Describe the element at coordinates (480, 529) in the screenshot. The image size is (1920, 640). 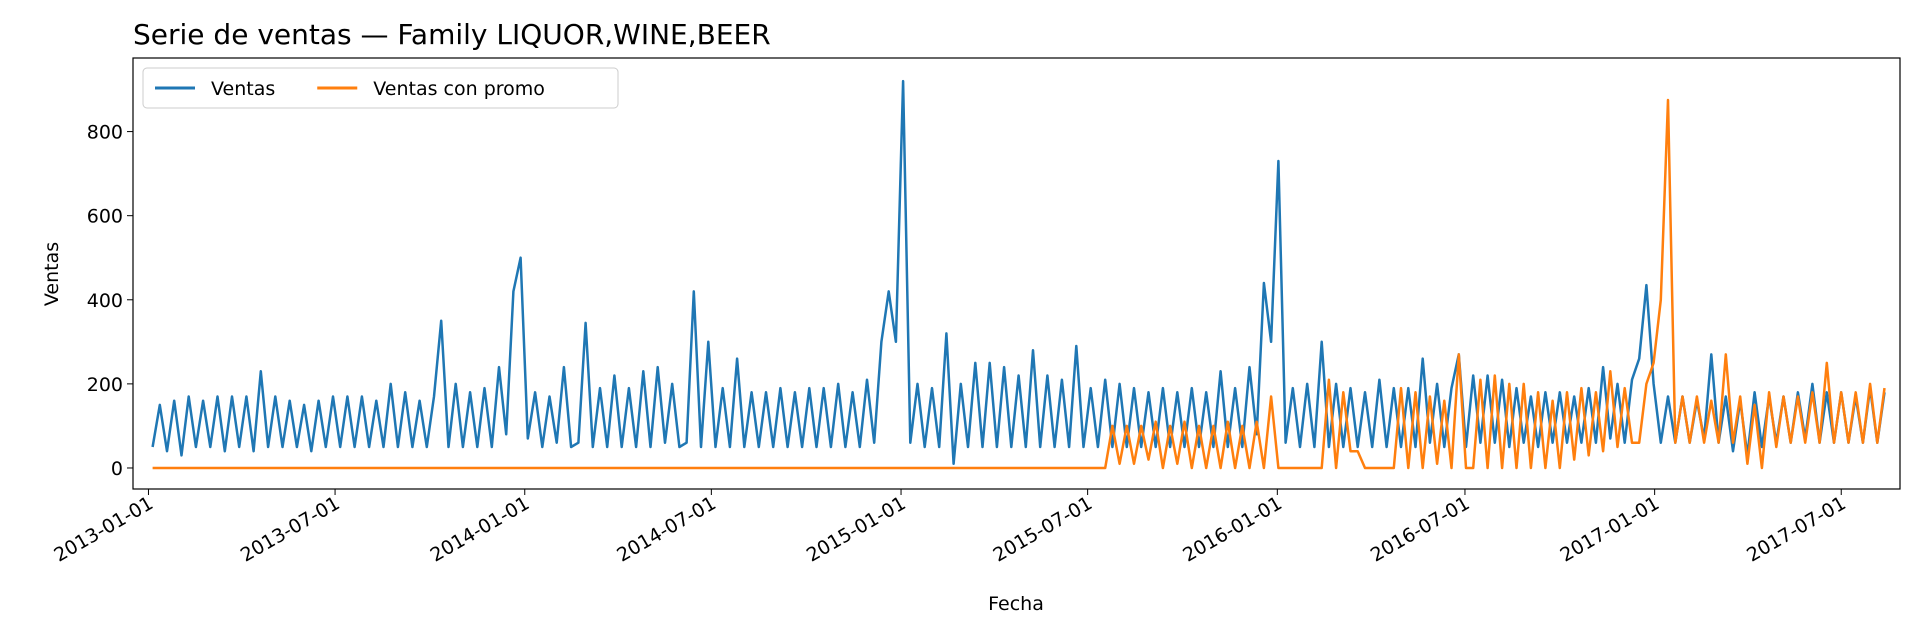
I see `x-tick-label: 2014-01-01` at that location.